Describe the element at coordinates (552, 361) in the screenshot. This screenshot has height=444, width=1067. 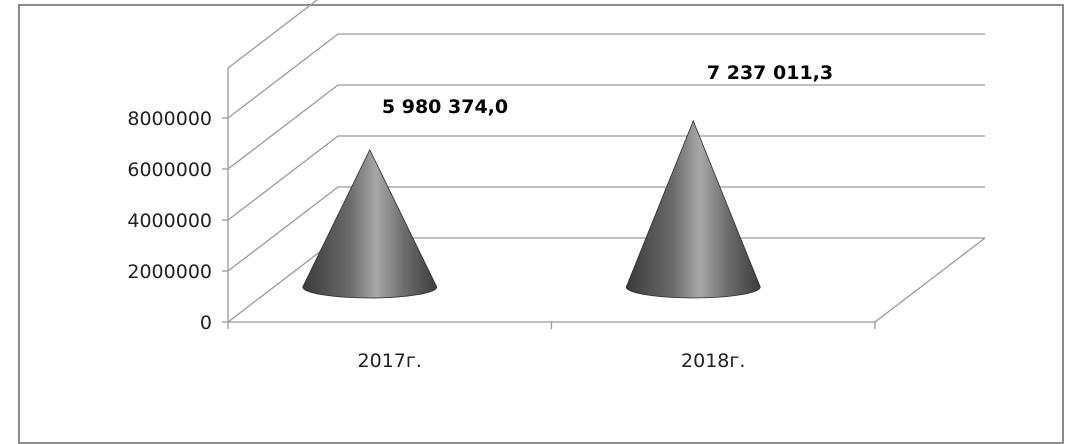
I see `x-axis-category-labels: 2017г. 2018г.` at that location.